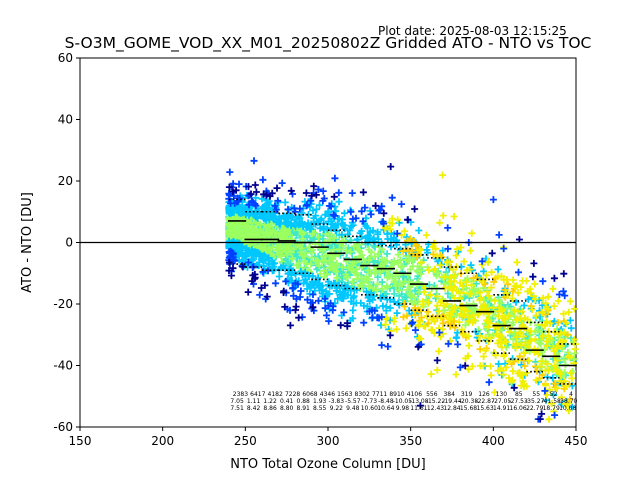  What do you see at coordinates (410, 441) in the screenshot?
I see `x-tick-label: 350` at bounding box center [410, 441].